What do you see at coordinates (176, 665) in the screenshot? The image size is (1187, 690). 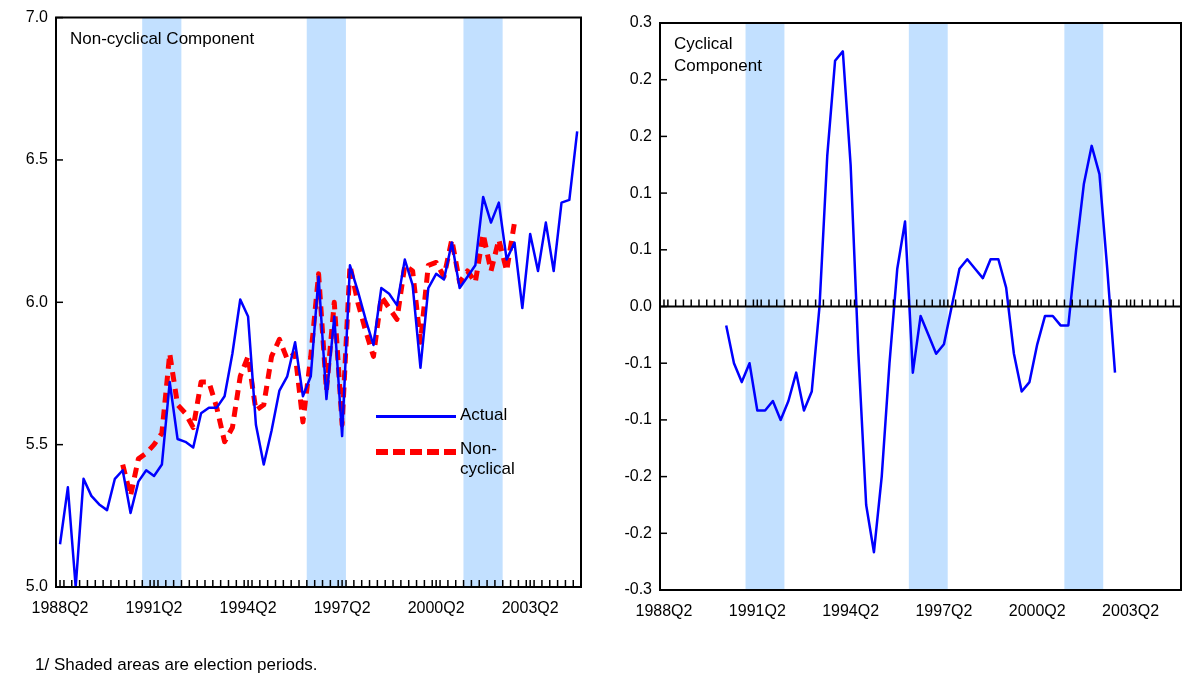 I see `text: 1/ Shaded areas are election periods.` at bounding box center [176, 665].